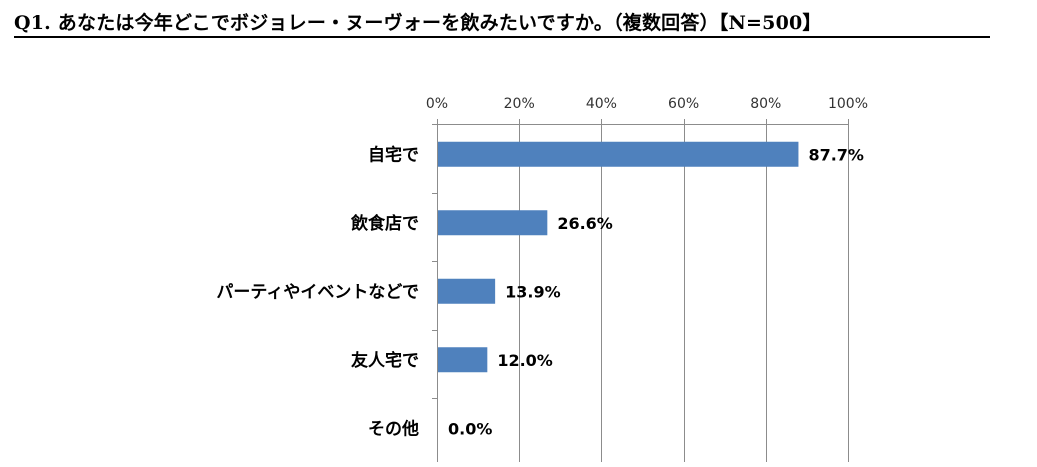 This screenshot has width=1037, height=467. What do you see at coordinates (317, 292) in the screenshot?
I see `category-label: パーティやイベントなどで` at bounding box center [317, 292].